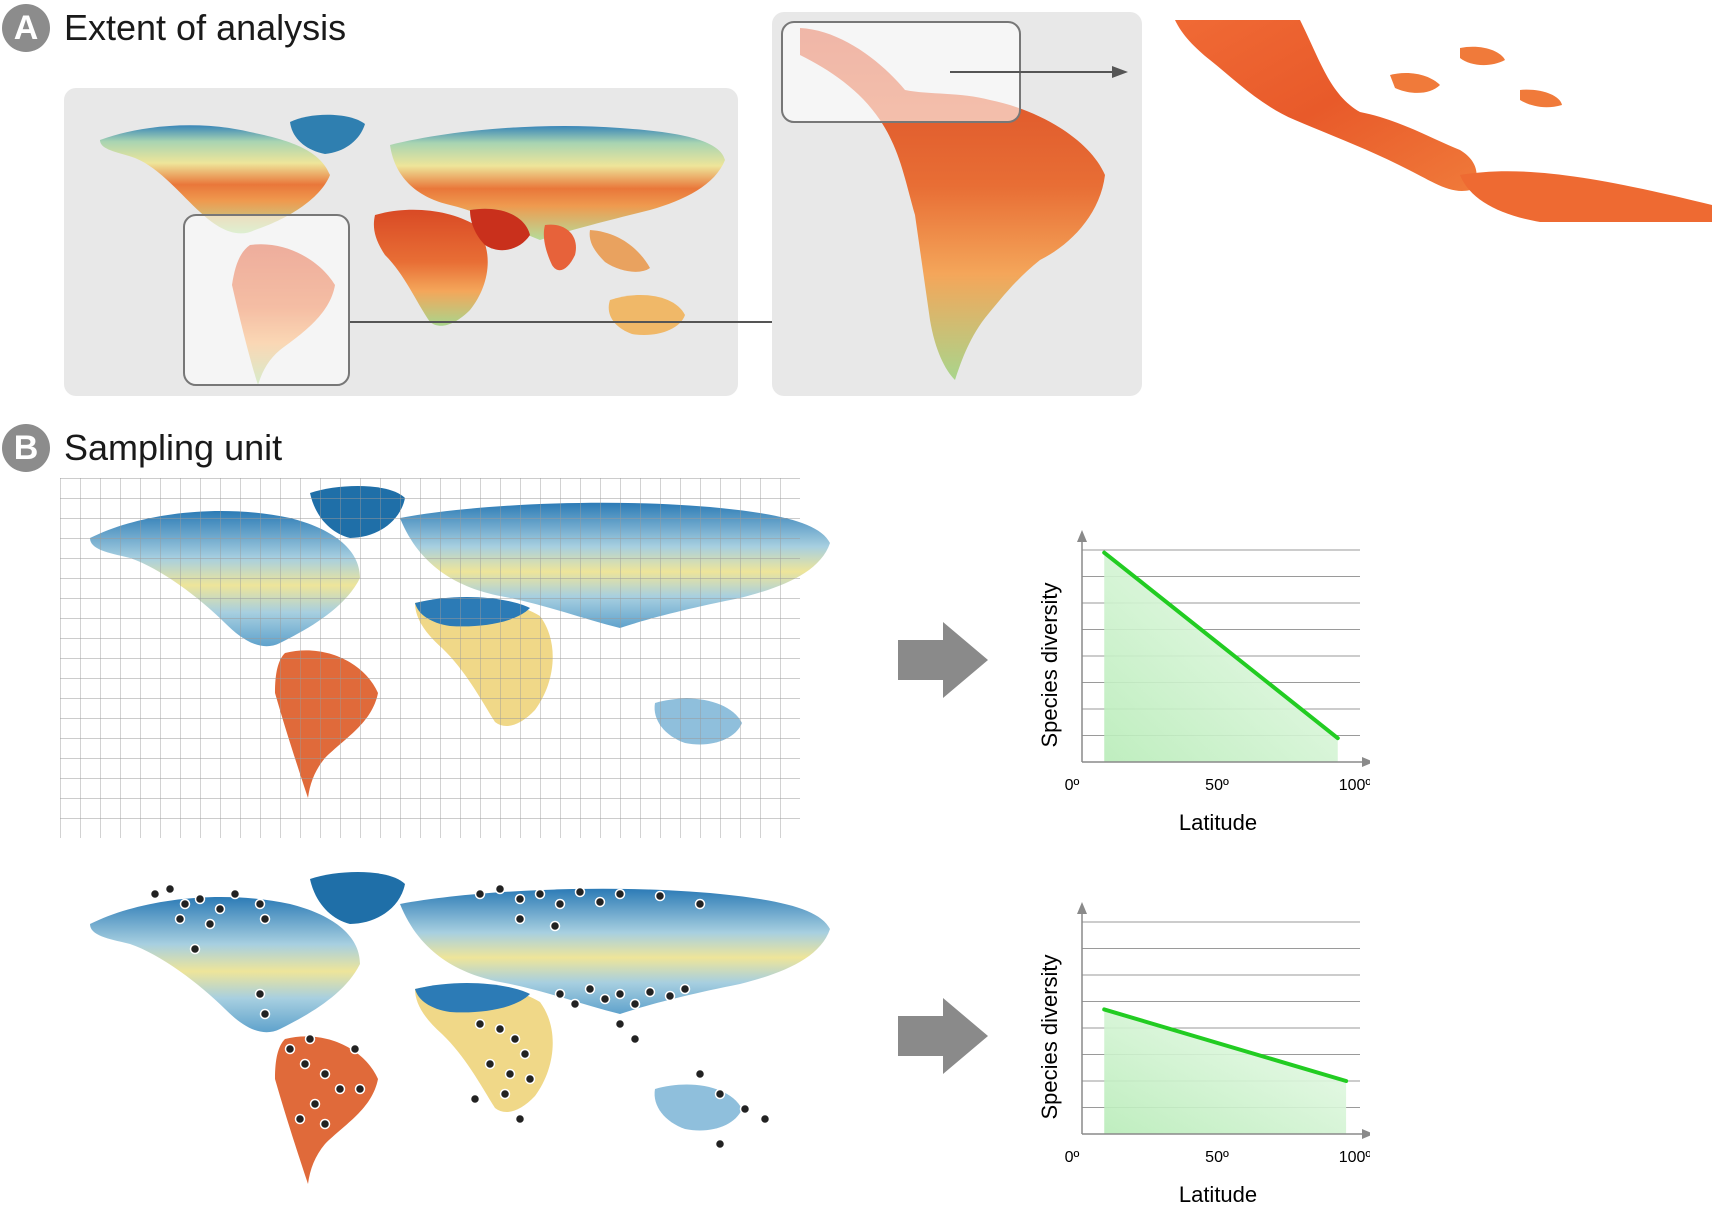  I want to click on world-map-cool-points, so click(460, 1028).